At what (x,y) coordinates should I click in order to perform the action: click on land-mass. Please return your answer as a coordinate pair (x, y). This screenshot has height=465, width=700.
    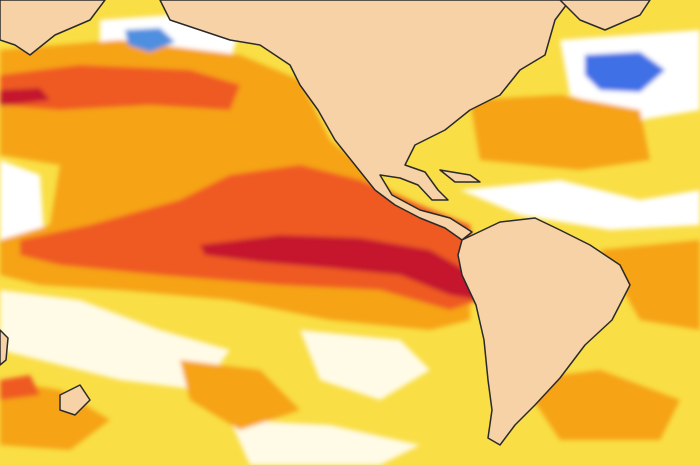
    Looking at the image, I should click on (53, 28).